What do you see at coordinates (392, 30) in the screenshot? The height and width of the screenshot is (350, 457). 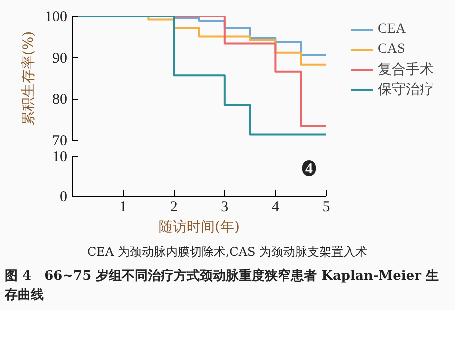 I see `legend-label: CEA` at bounding box center [392, 30].